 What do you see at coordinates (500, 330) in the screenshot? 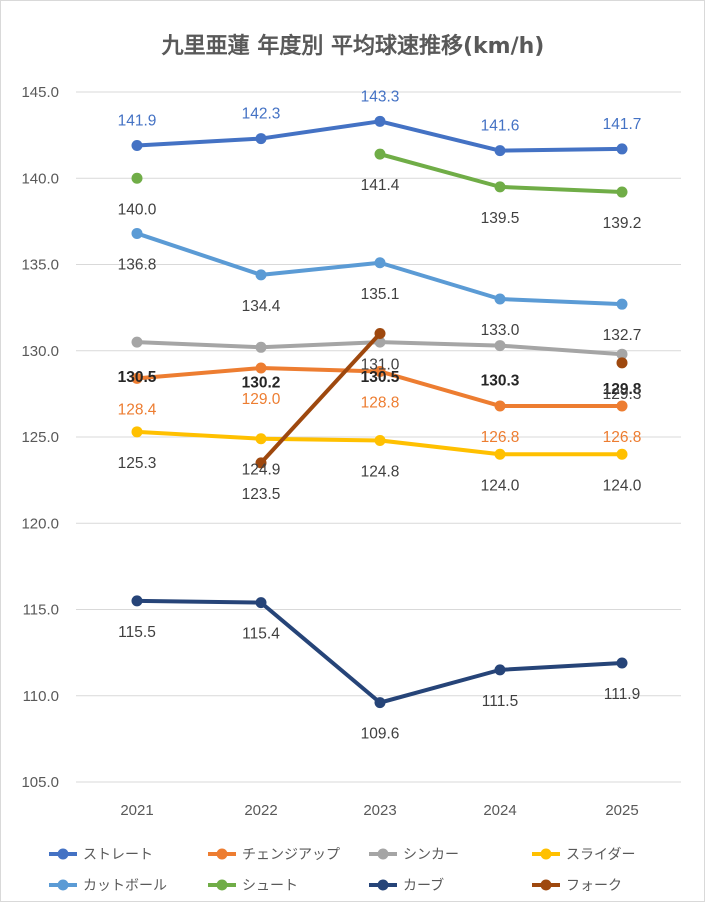
I see `data-label: 133.0` at bounding box center [500, 330].